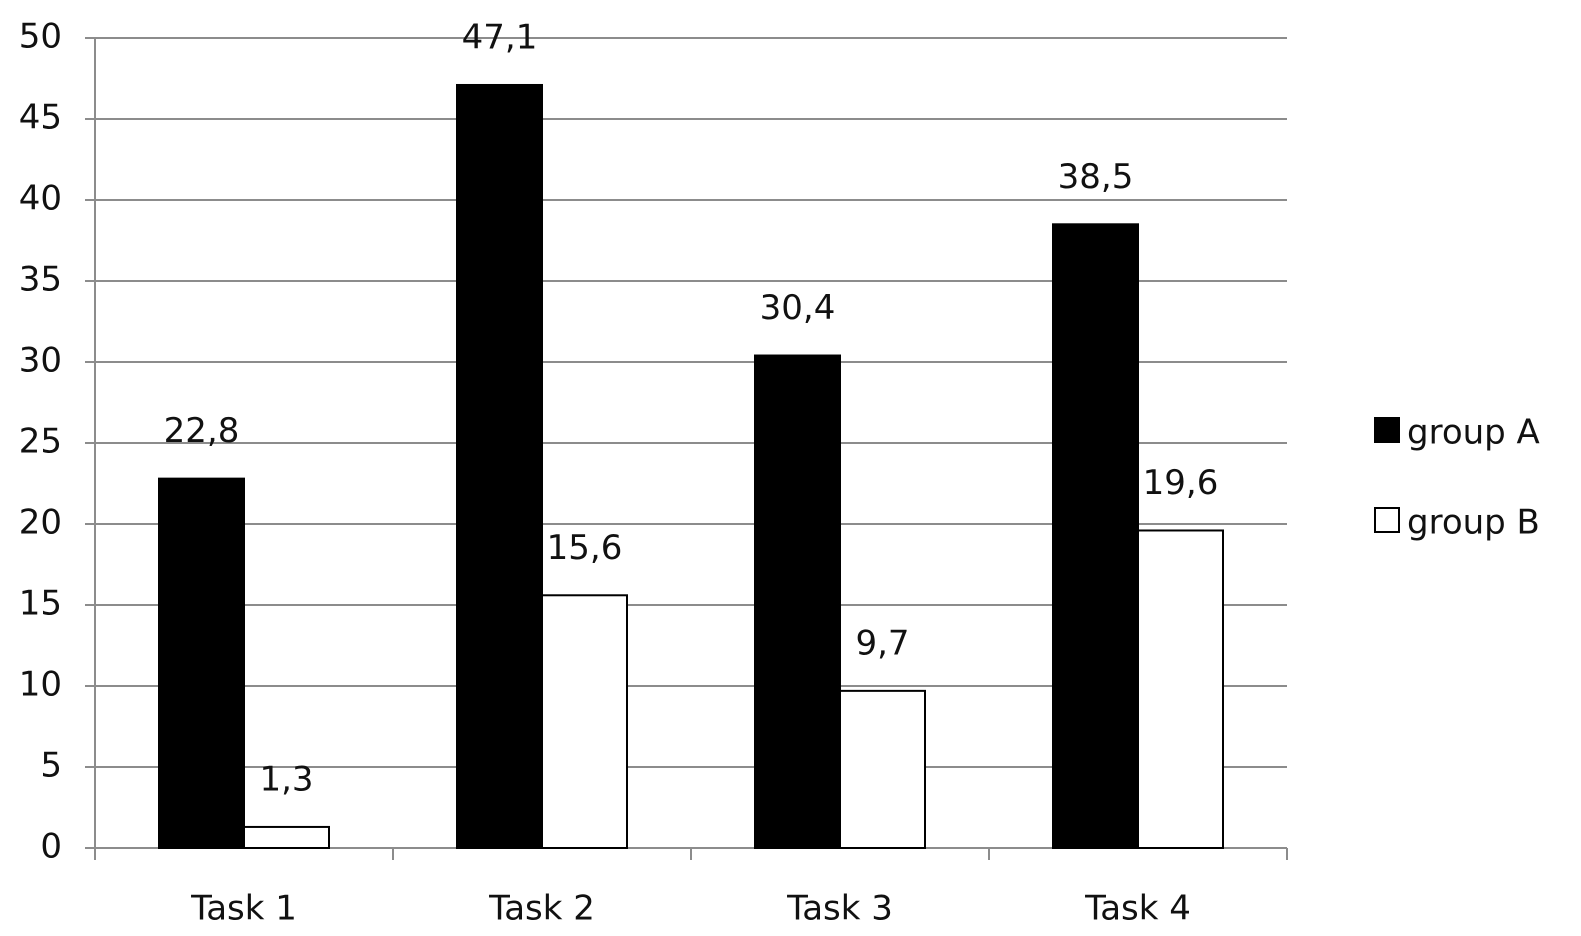 The image size is (1581, 936). Describe the element at coordinates (1137, 909) in the screenshot. I see `x-tick-label: Task 4` at that location.